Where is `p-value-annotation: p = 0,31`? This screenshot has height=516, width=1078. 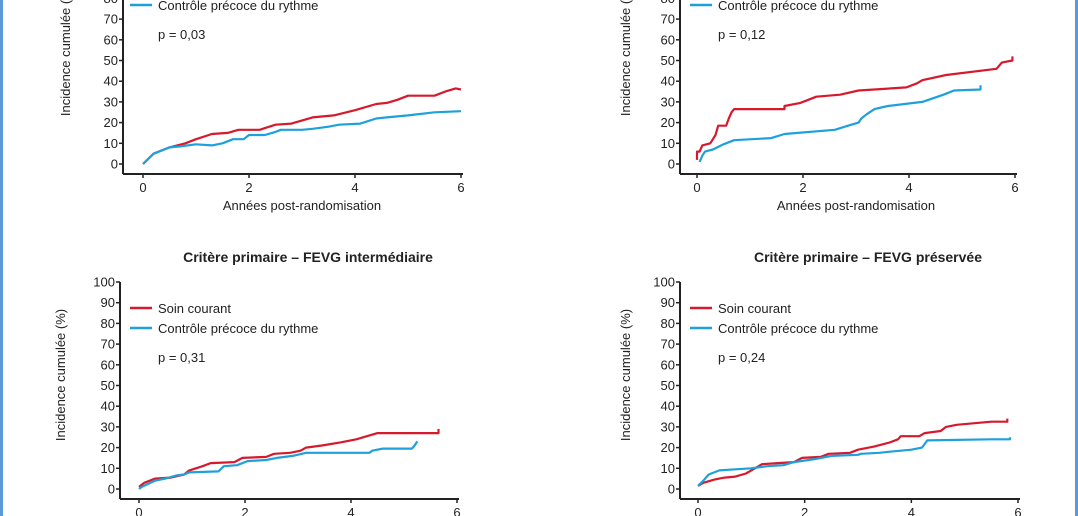
p-value-annotation: p = 0,31 is located at coordinates (181, 357).